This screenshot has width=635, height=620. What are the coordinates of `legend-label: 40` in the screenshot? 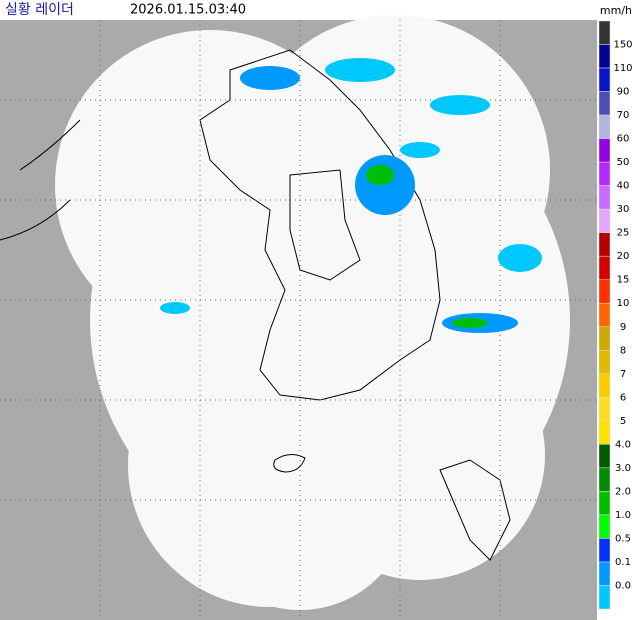 It's located at (623, 186).